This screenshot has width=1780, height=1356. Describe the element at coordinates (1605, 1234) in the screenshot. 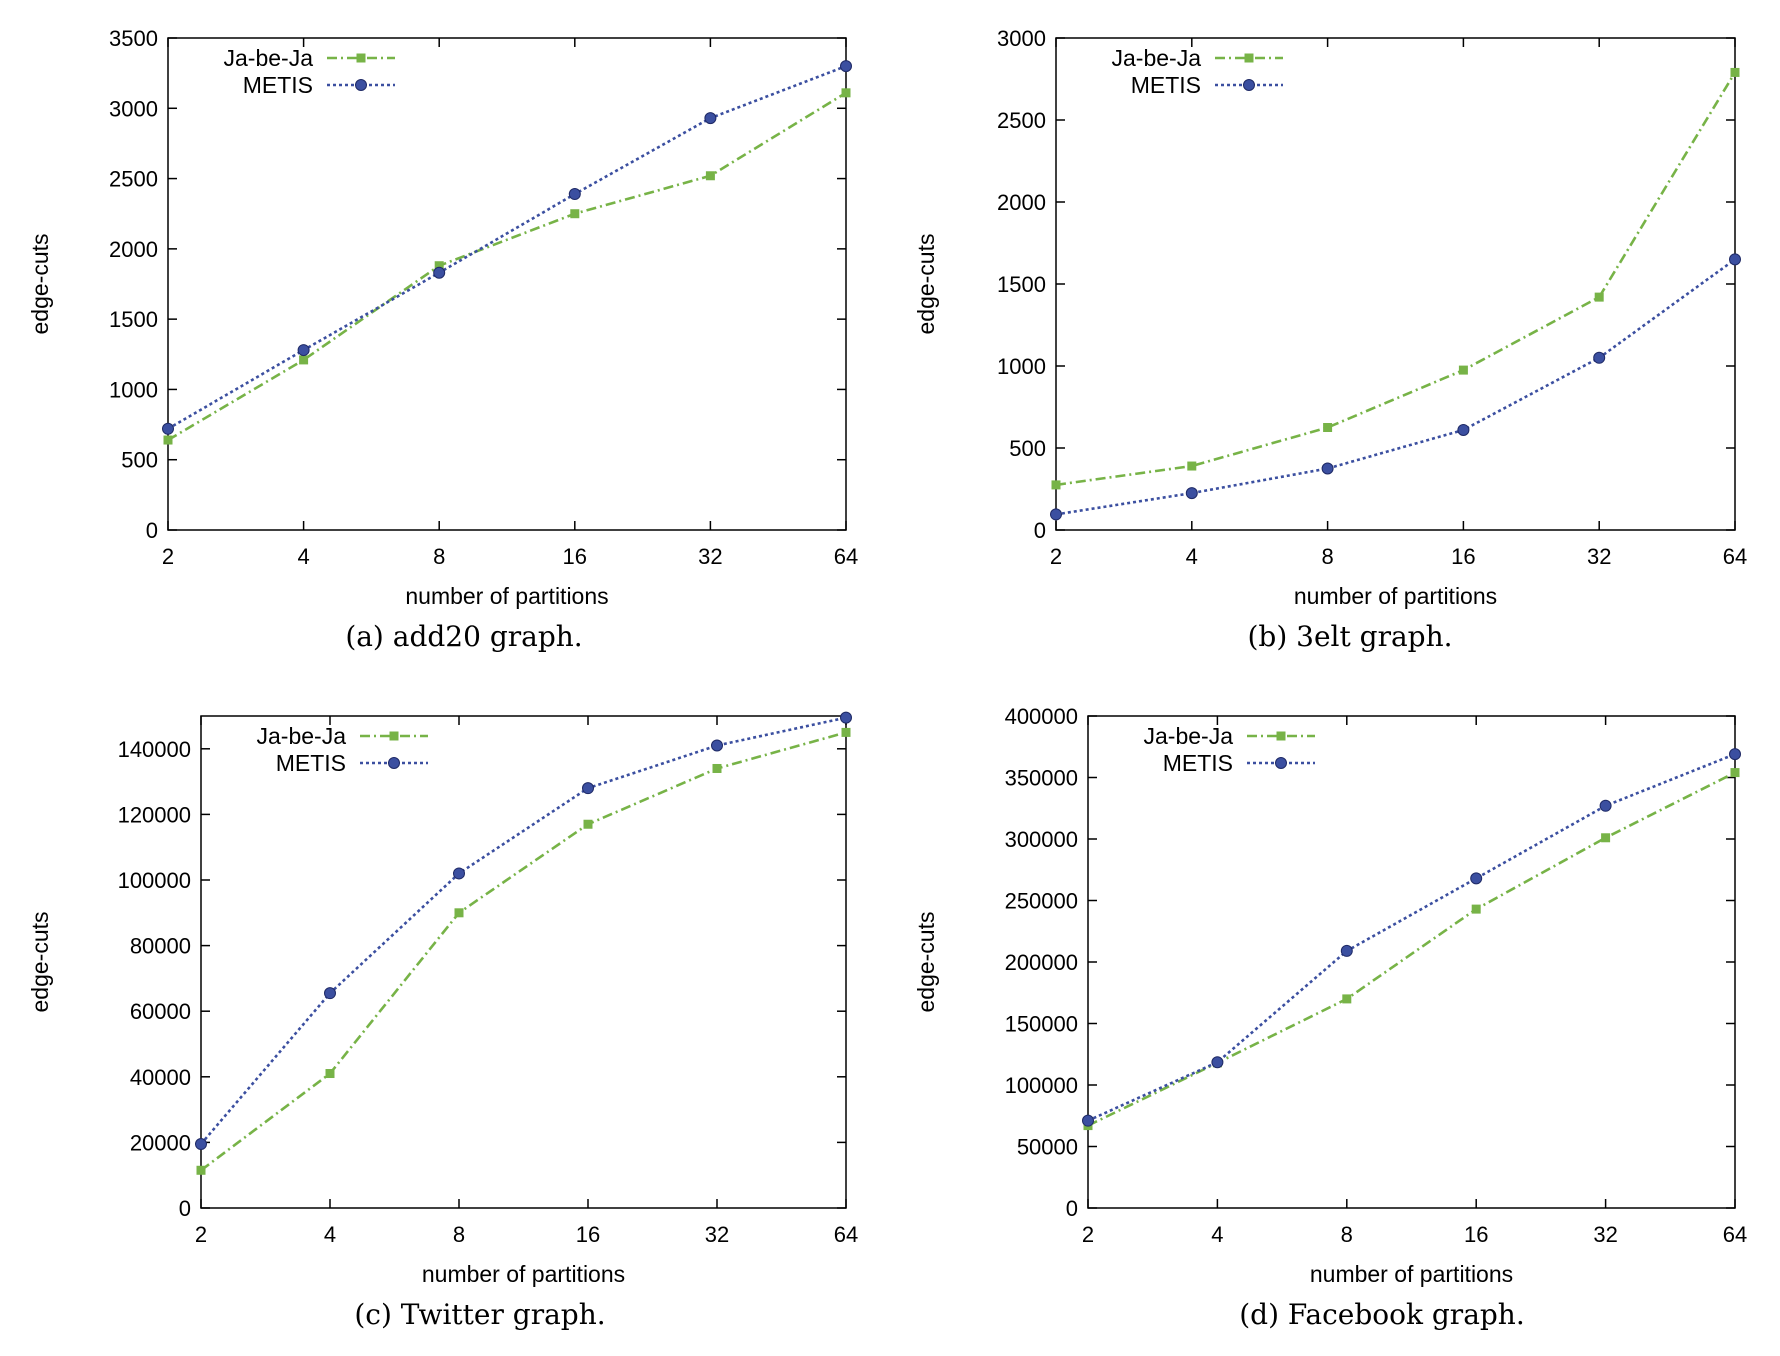

I see `x-tick-label: 32` at that location.